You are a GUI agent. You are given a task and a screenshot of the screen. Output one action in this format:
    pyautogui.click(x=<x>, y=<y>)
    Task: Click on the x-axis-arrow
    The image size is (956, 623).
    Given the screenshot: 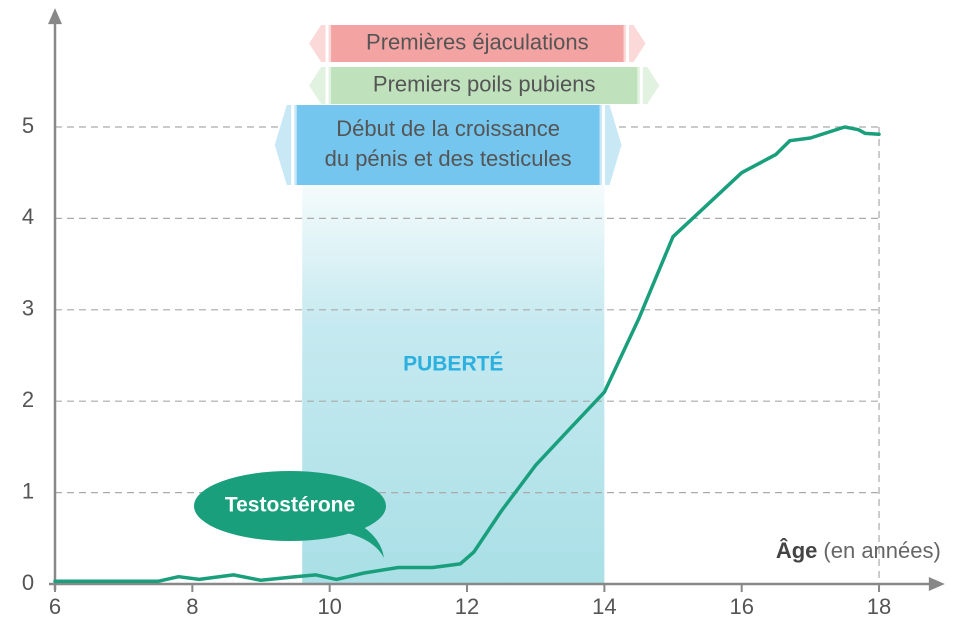 What is the action you would take?
    pyautogui.click(x=936, y=584)
    